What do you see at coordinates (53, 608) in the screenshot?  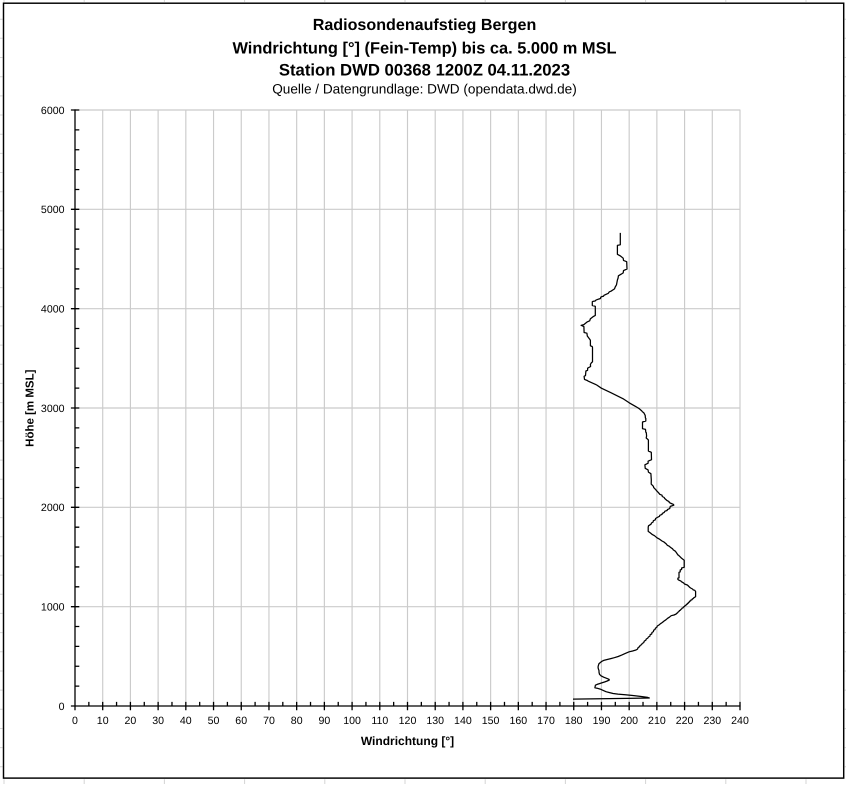 I see `svg-text: 1000` at bounding box center [53, 608].